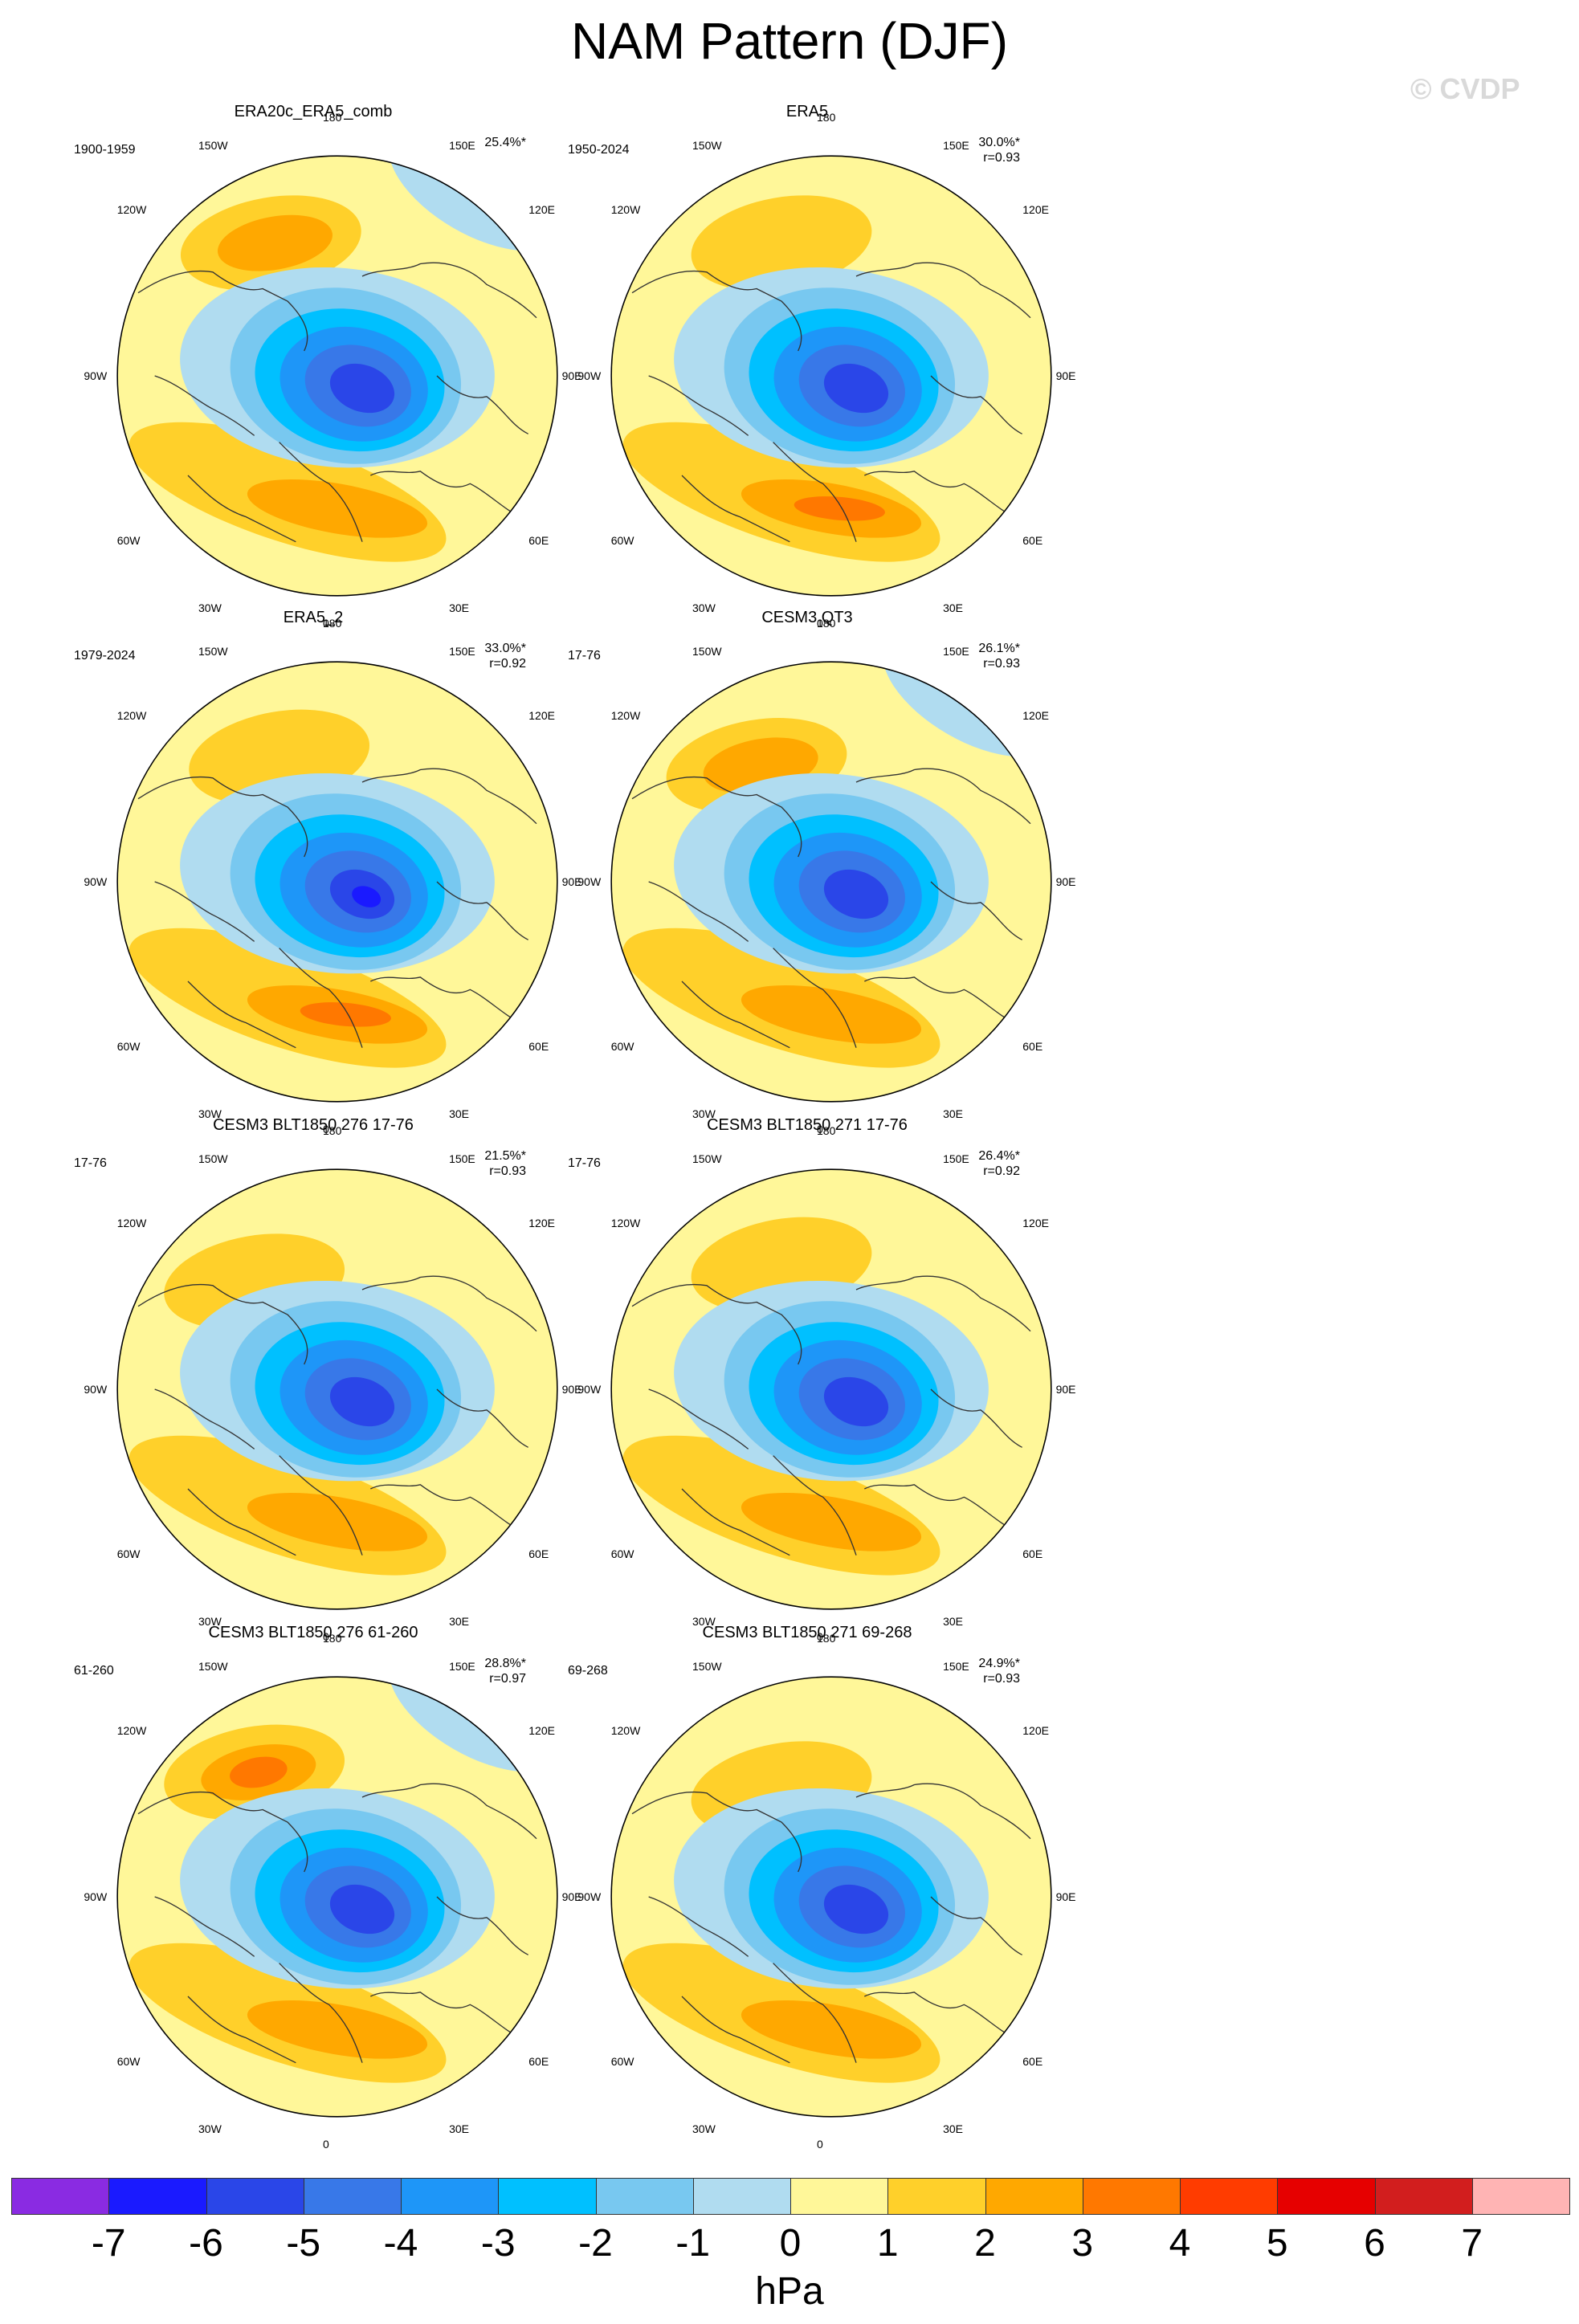 This screenshot has height=2324, width=1579. What do you see at coordinates (789, 2292) in the screenshot?
I see `colorbar-units: hPa` at bounding box center [789, 2292].